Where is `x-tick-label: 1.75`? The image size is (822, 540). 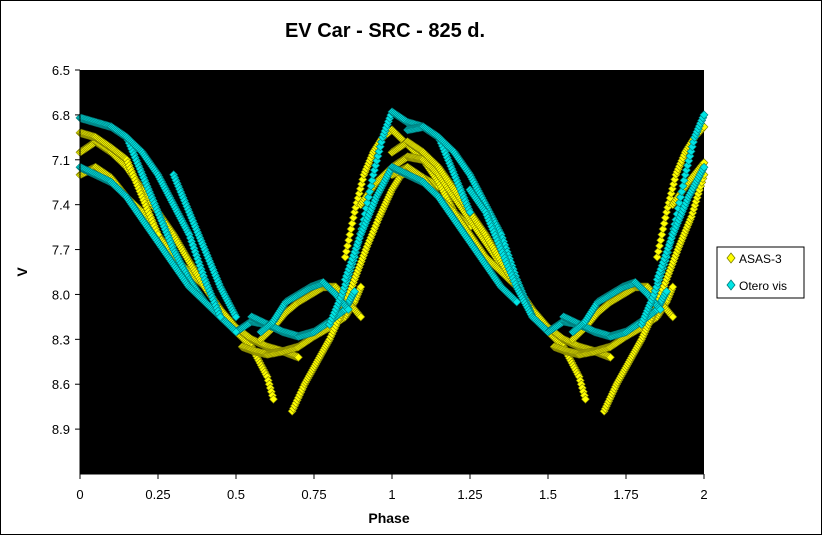
x-tick-label: 1.75 is located at coordinates (625, 494).